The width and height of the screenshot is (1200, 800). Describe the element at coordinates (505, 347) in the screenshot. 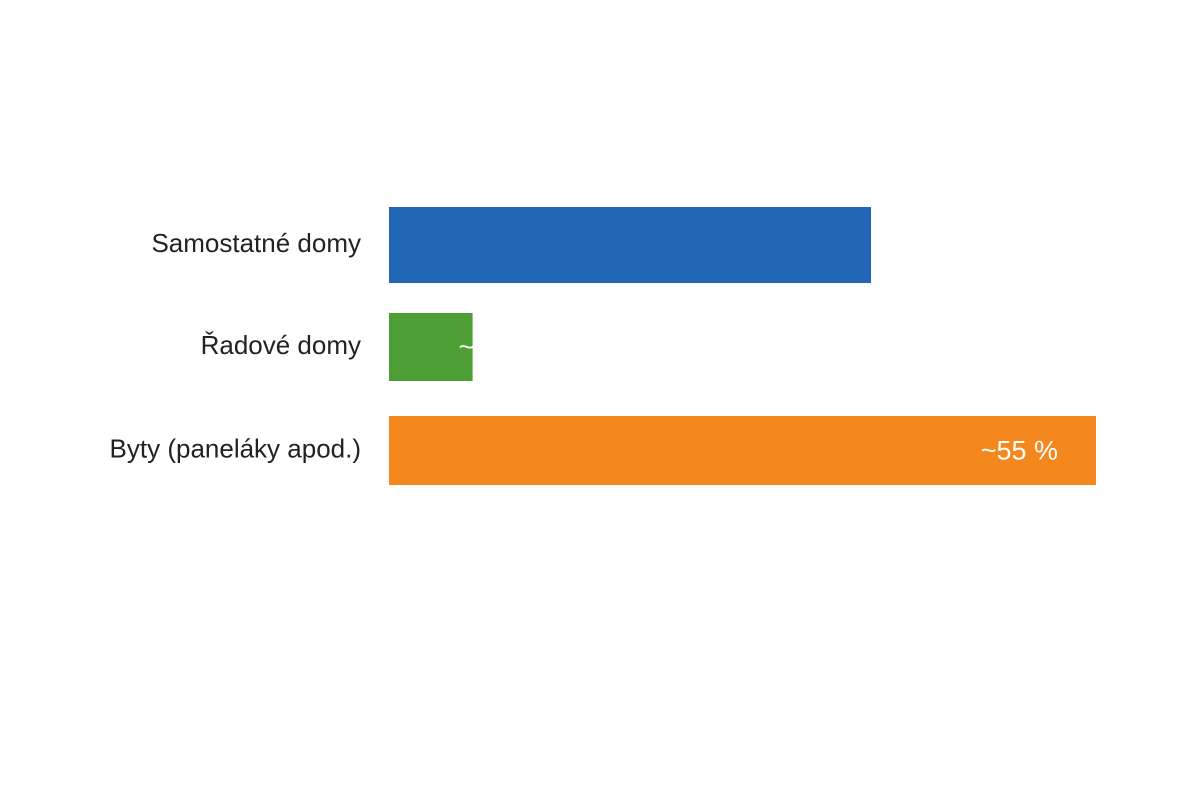

I see `bar-value-label-2: ~5–8 %` at that location.